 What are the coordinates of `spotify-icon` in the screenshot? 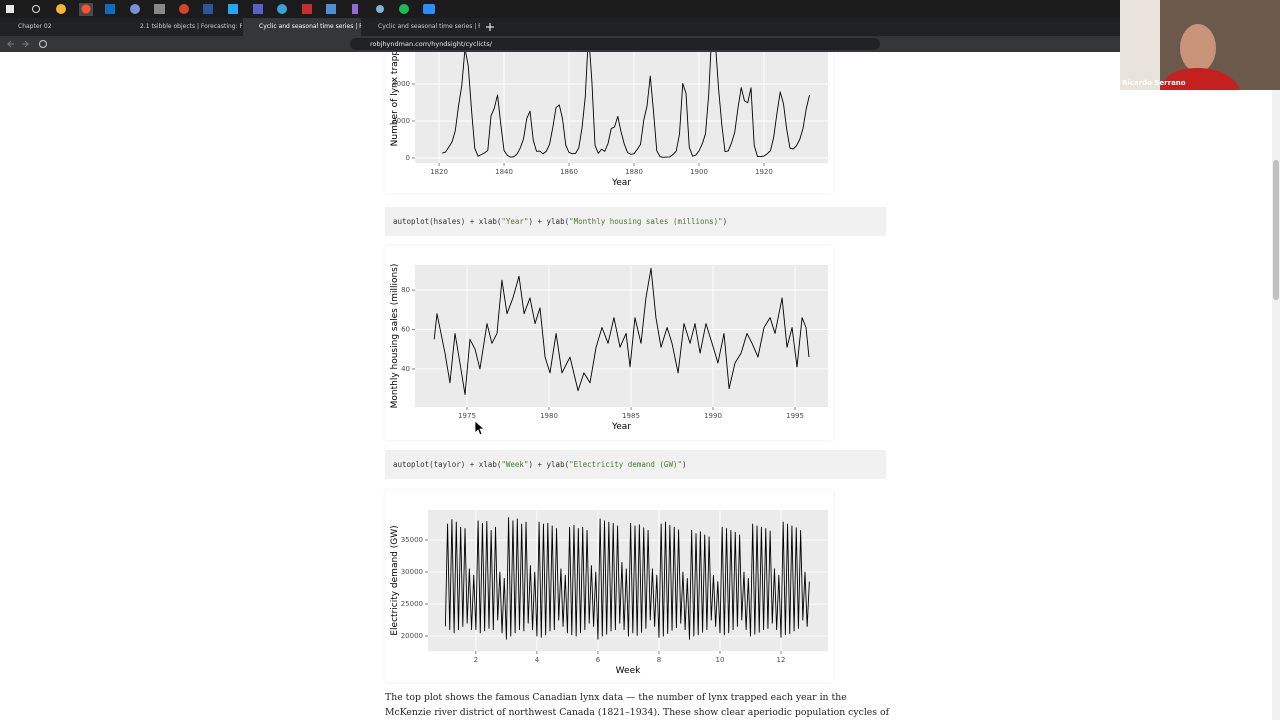 It's located at (404, 9).